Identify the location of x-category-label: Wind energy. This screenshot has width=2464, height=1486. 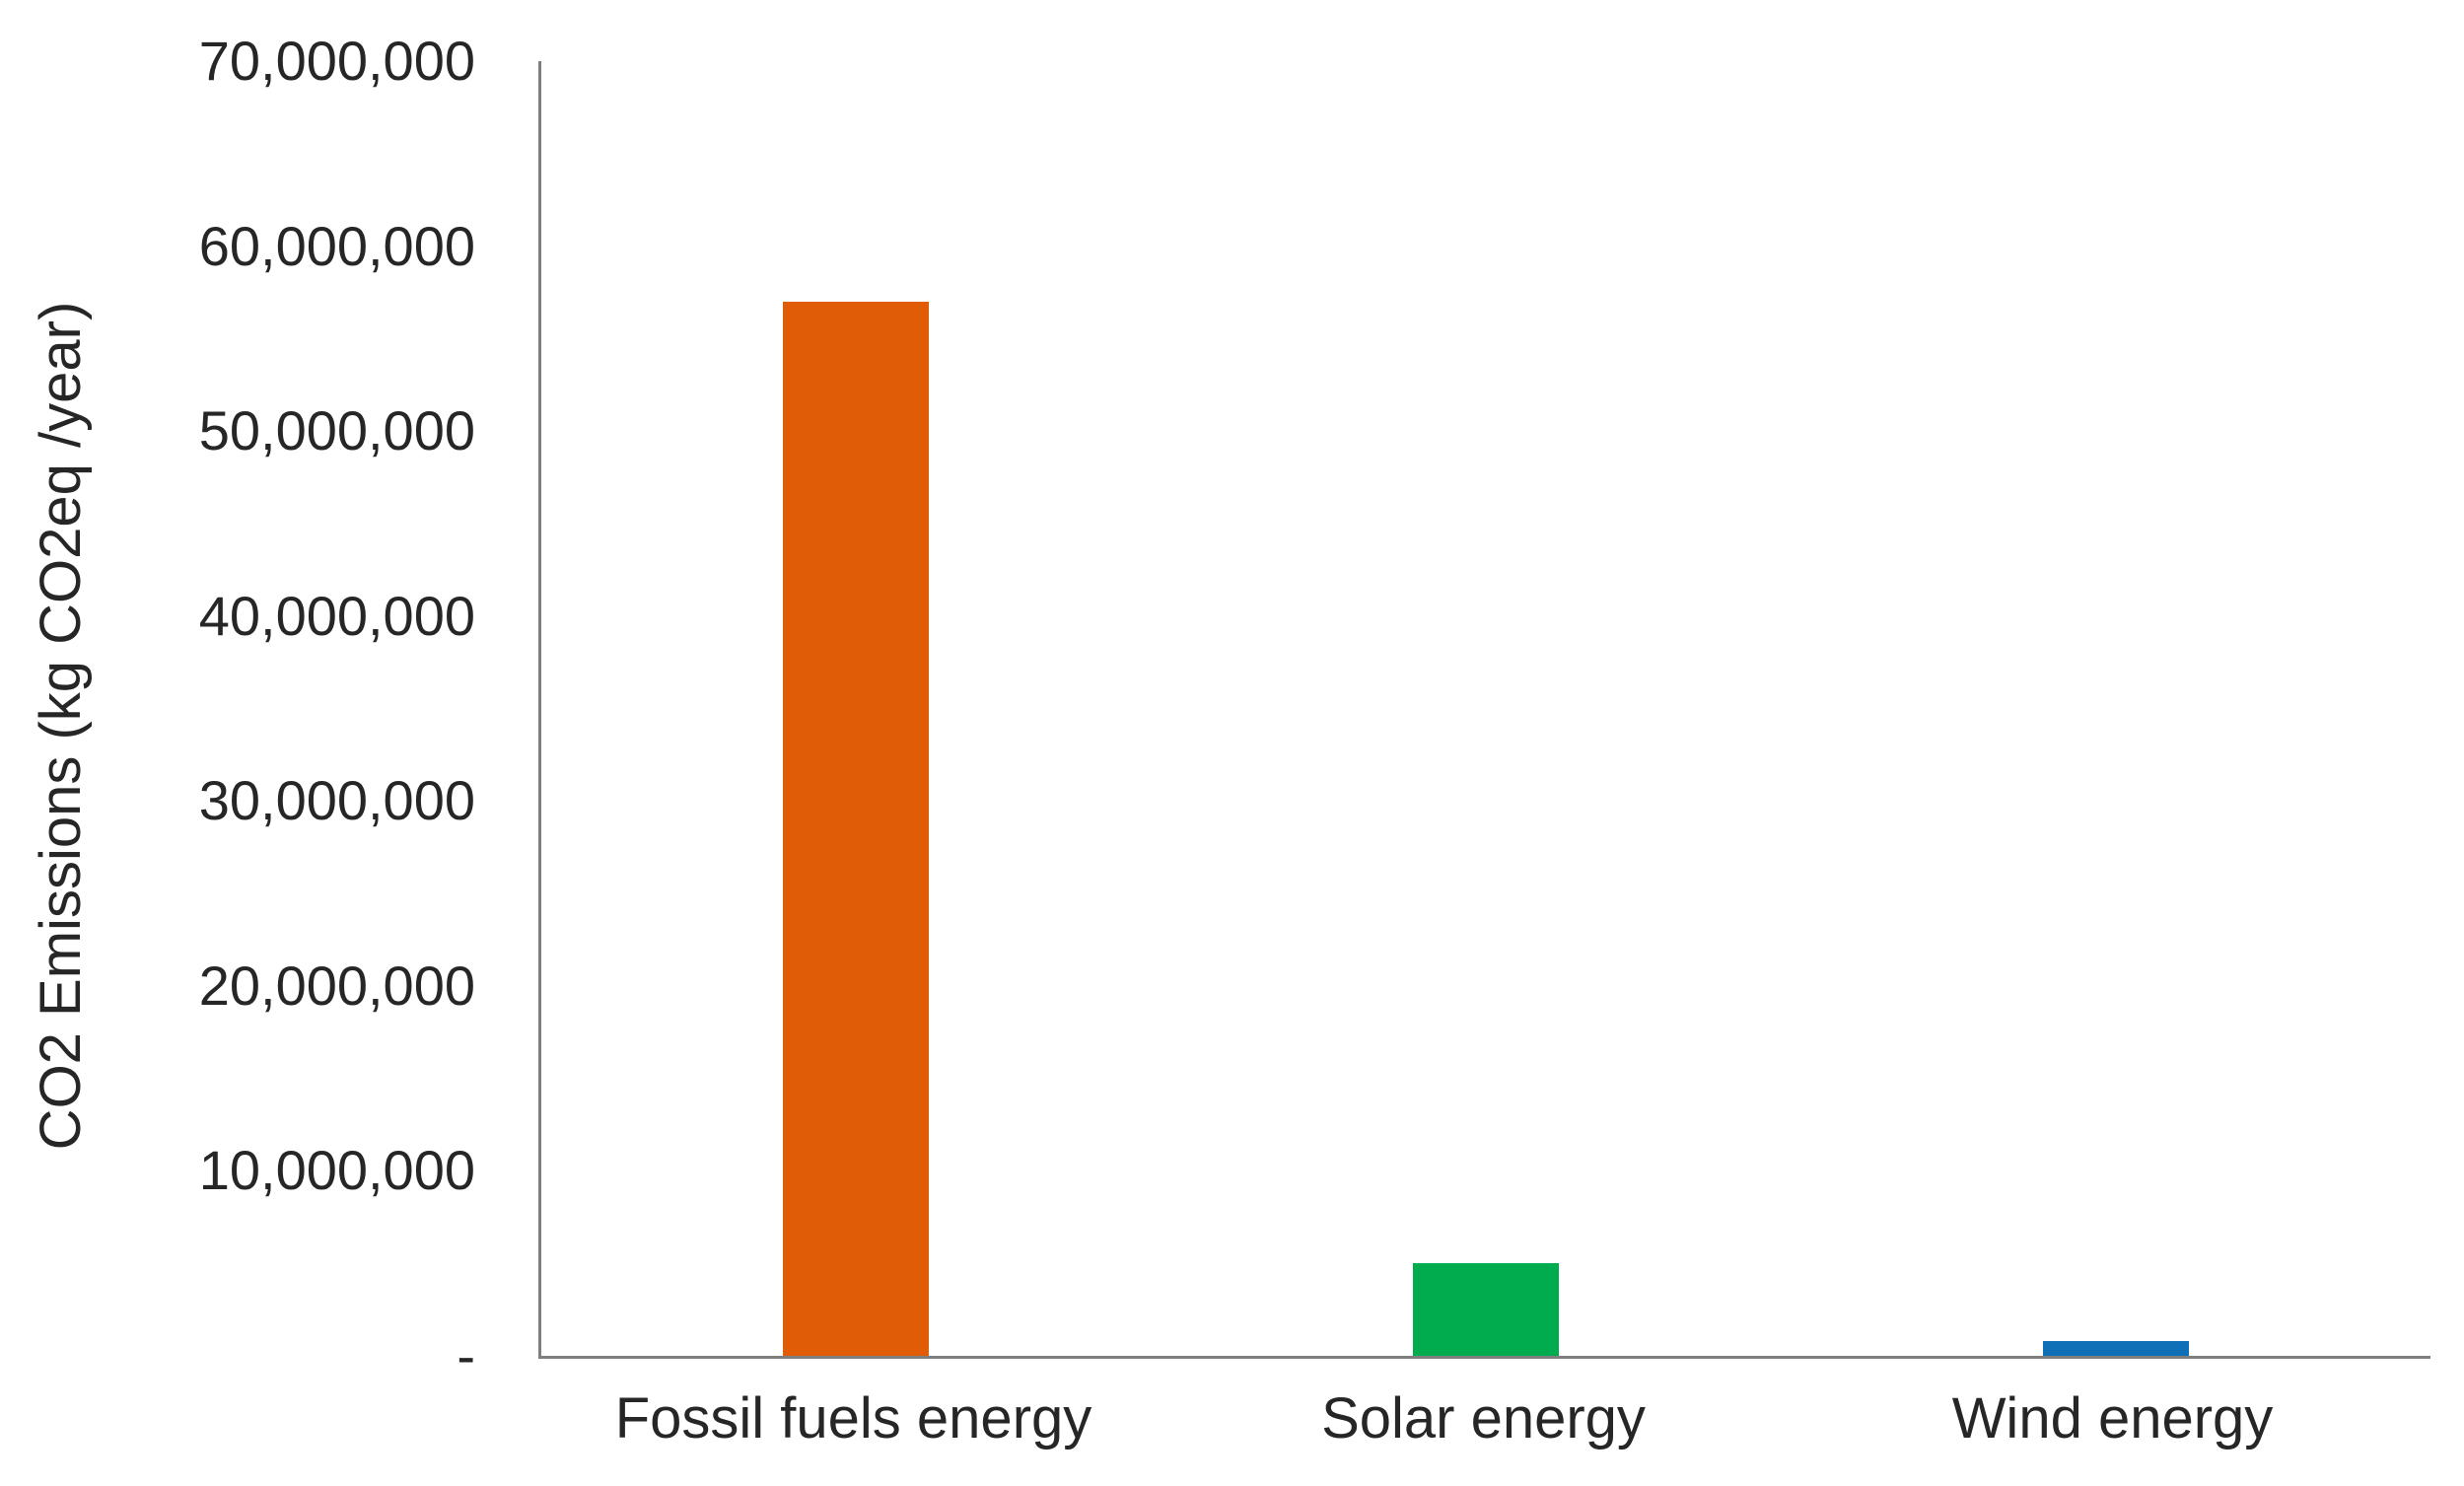
(2112, 1418).